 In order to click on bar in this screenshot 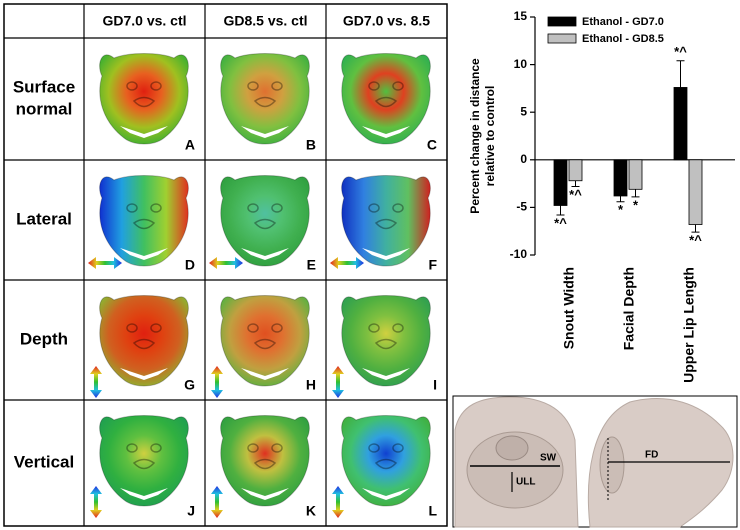, I will do `click(695, 192)`.